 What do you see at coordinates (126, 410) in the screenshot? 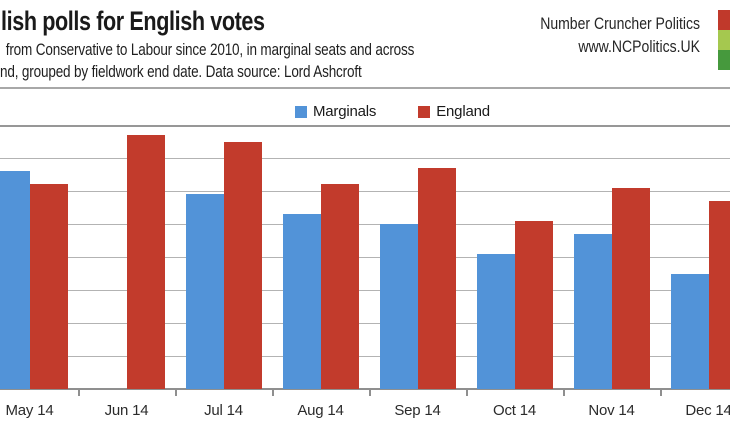
I see `x-label-jun-14: Jun 14` at bounding box center [126, 410].